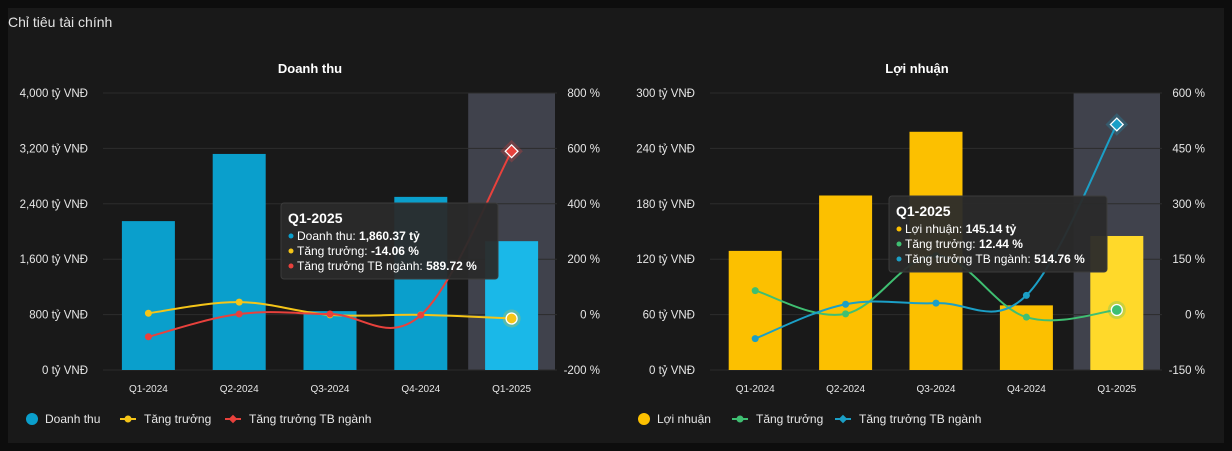  I want to click on chart-title: Lợi nhuận, so click(916, 68).